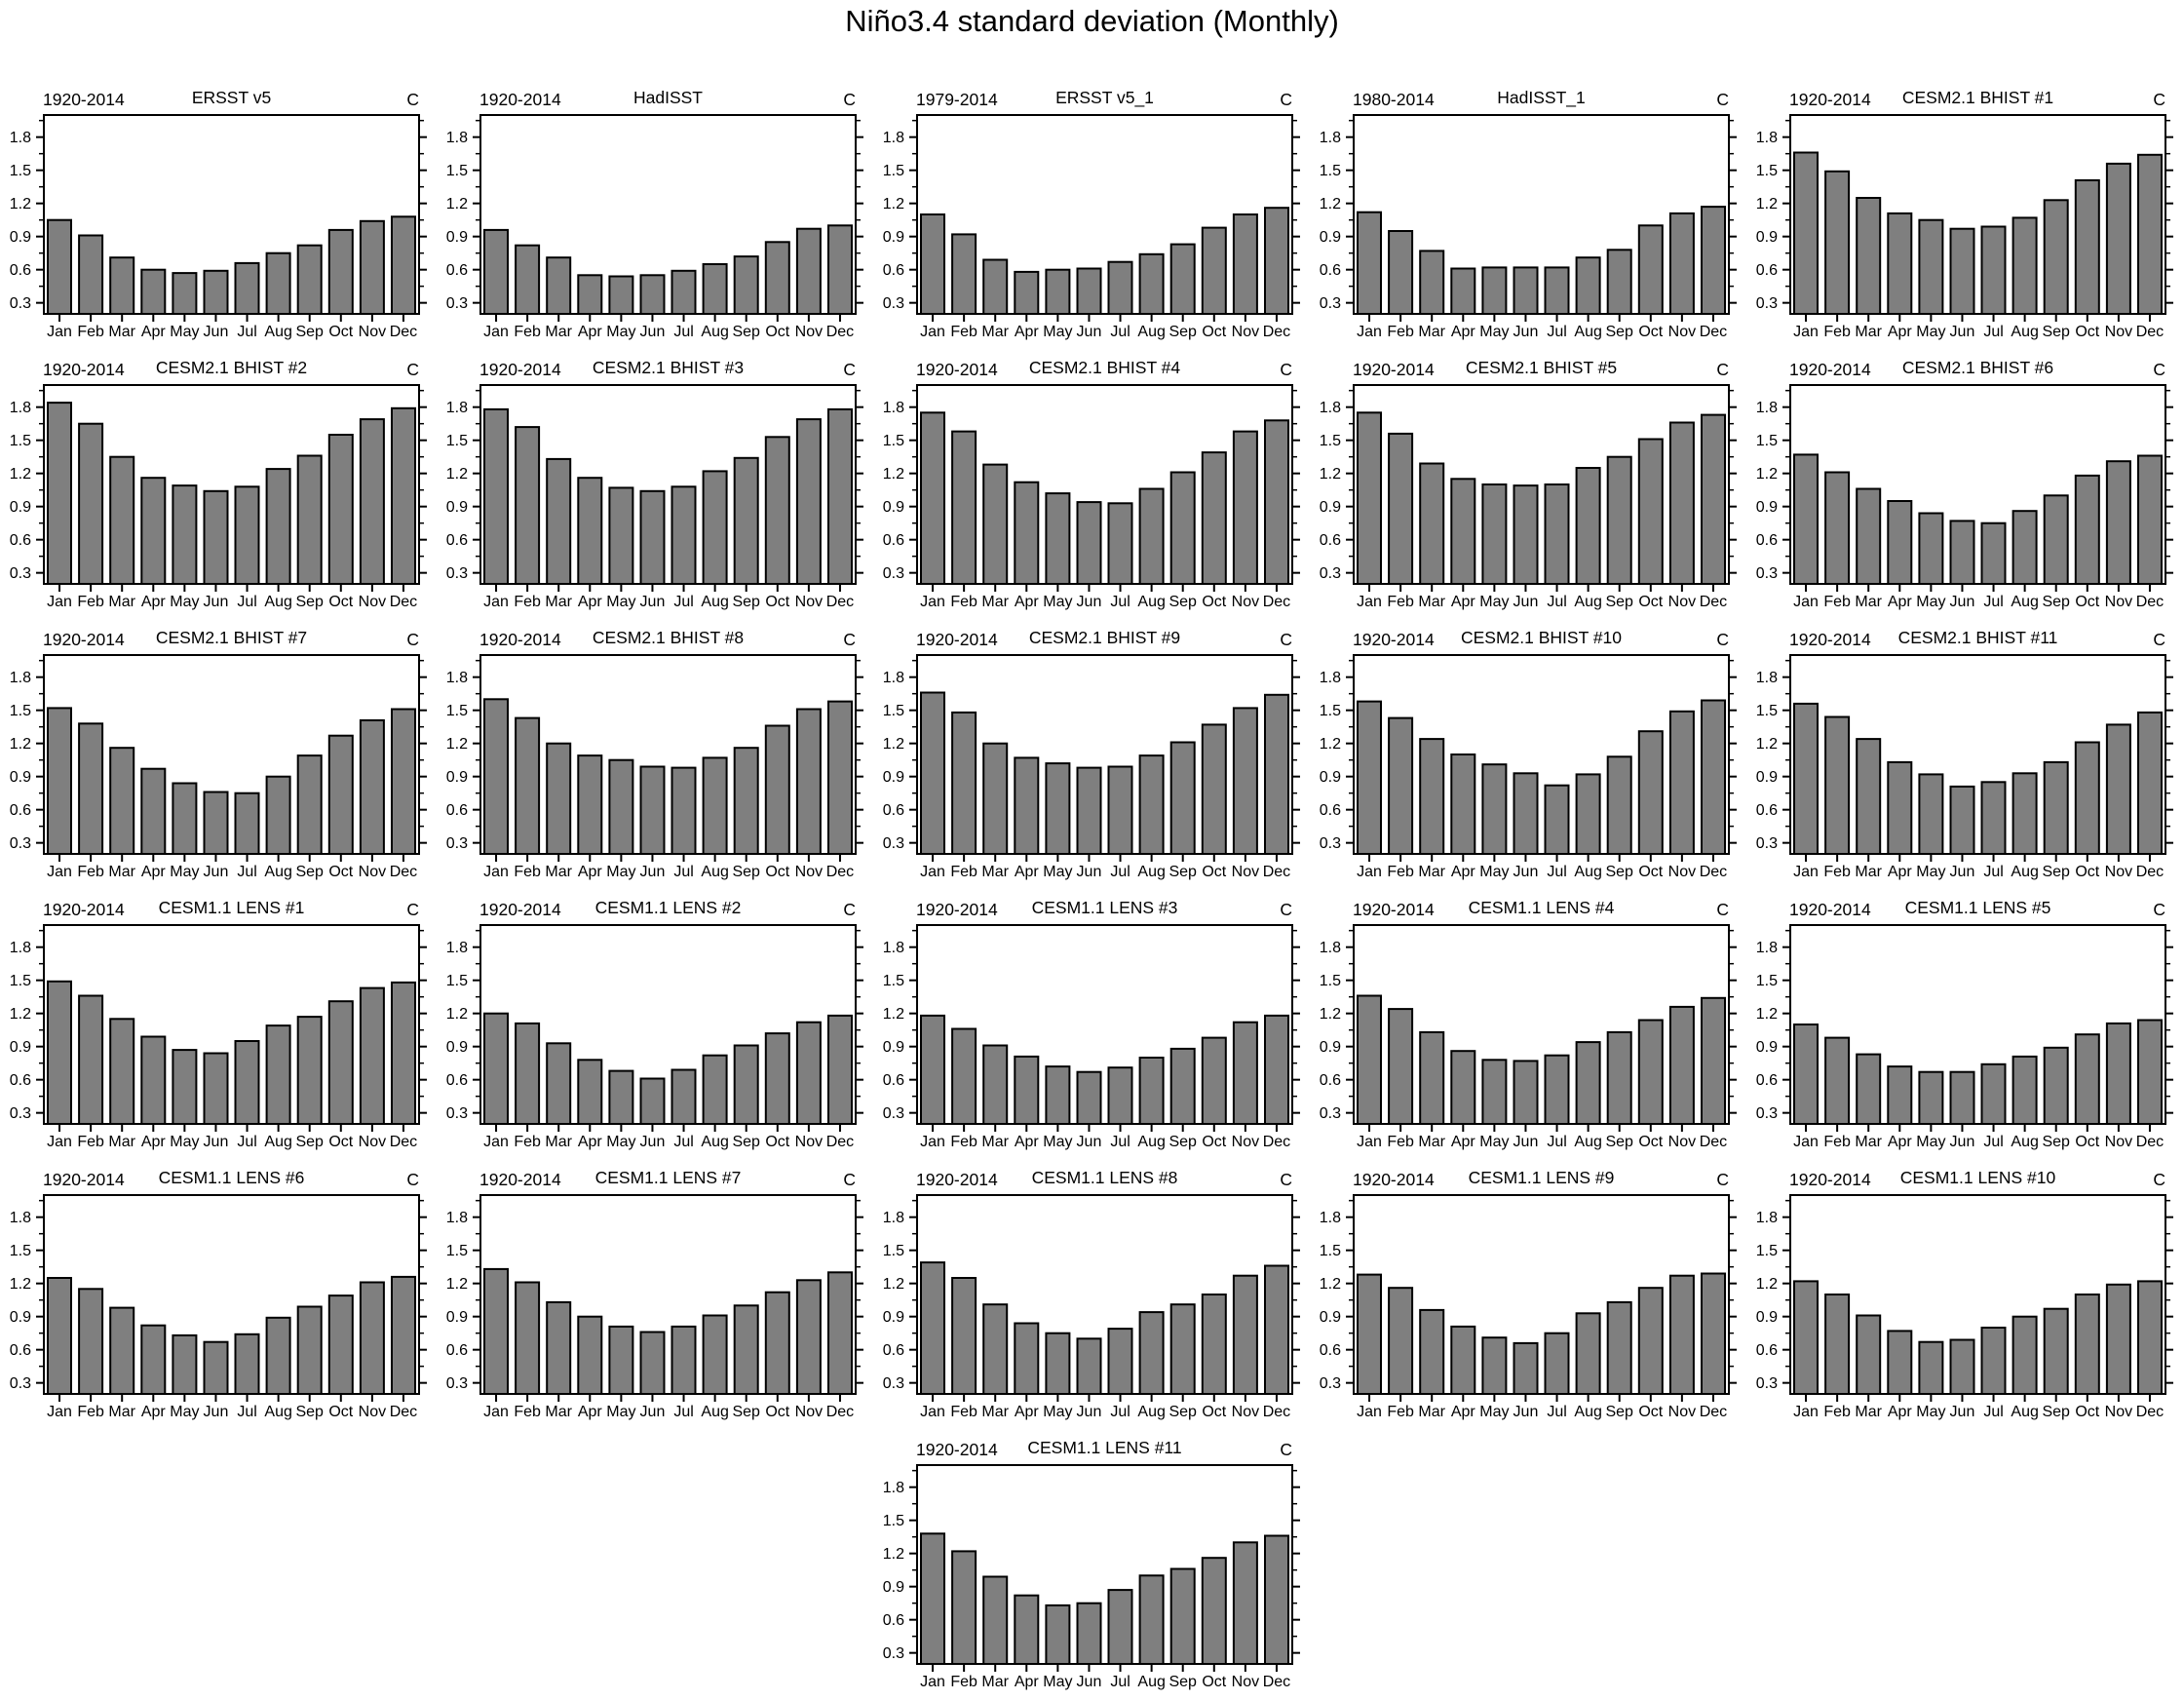  What do you see at coordinates (1722, 369) in the screenshot?
I see `panel-units: C` at bounding box center [1722, 369].